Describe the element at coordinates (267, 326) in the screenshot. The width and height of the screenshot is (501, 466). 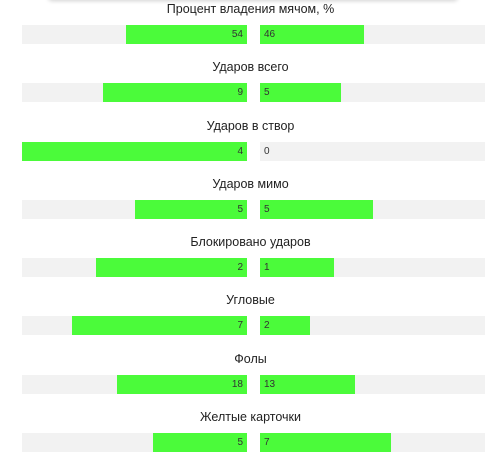
I see `away-value: 2` at that location.